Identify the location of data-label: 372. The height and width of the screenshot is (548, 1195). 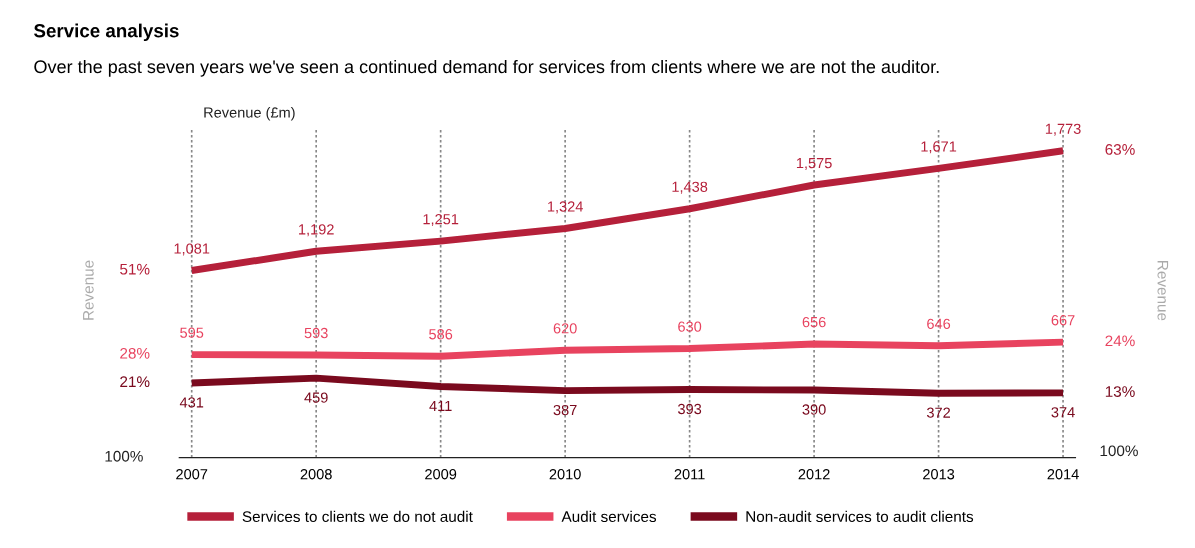
(938, 412).